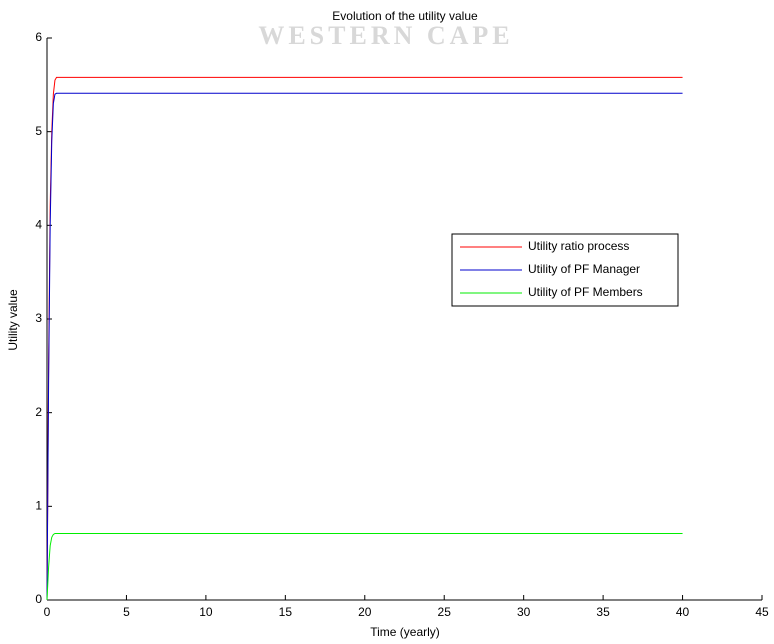 The height and width of the screenshot is (644, 774). What do you see at coordinates (365, 612) in the screenshot?
I see `x-tick-label: 20` at bounding box center [365, 612].